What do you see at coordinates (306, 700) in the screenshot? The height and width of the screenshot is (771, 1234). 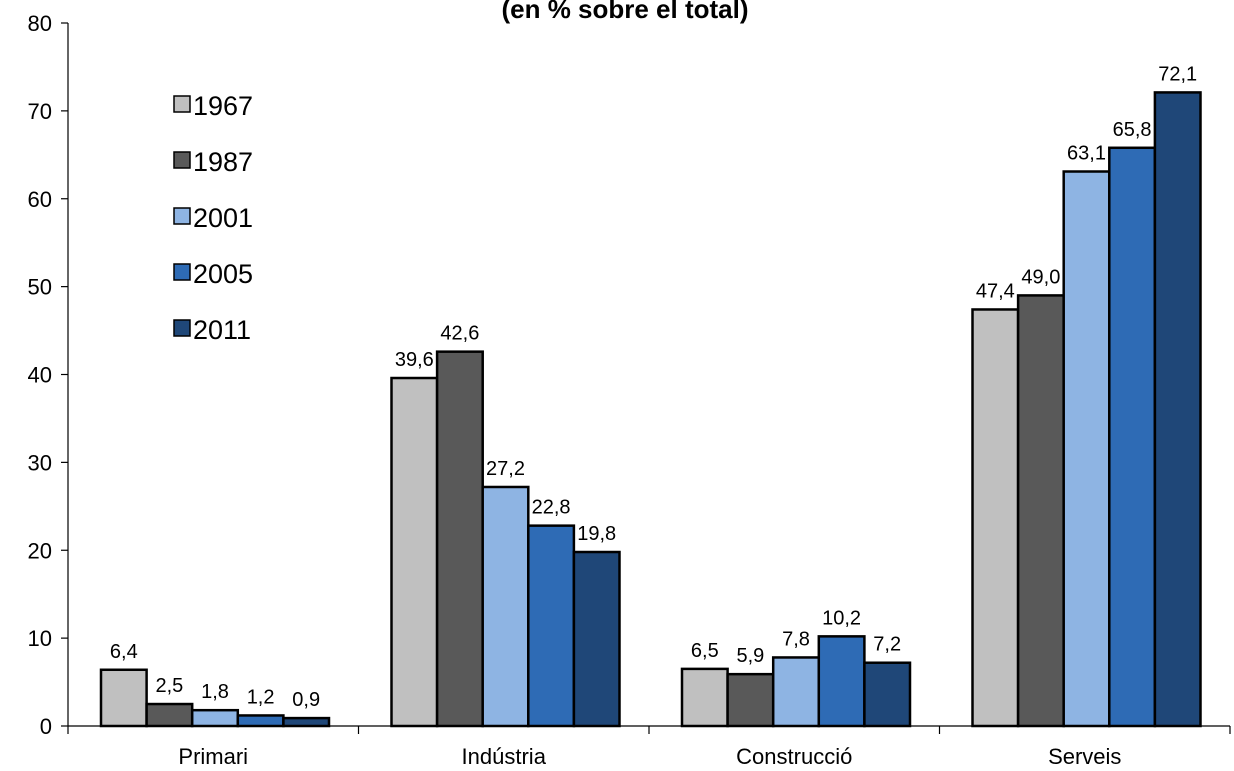 I see `data-label: 0,9` at bounding box center [306, 700].